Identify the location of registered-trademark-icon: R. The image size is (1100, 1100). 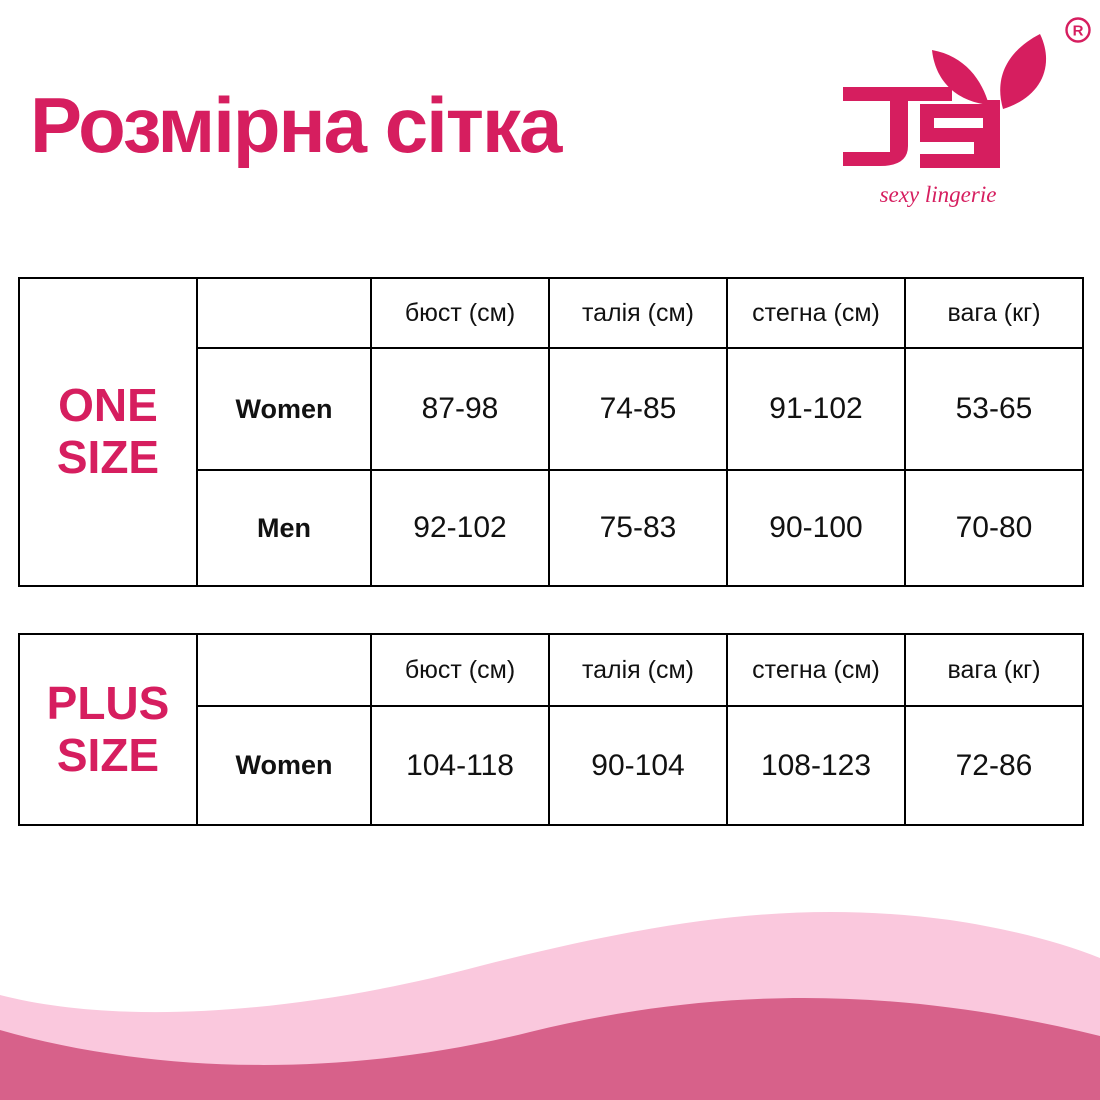
(1078, 30).